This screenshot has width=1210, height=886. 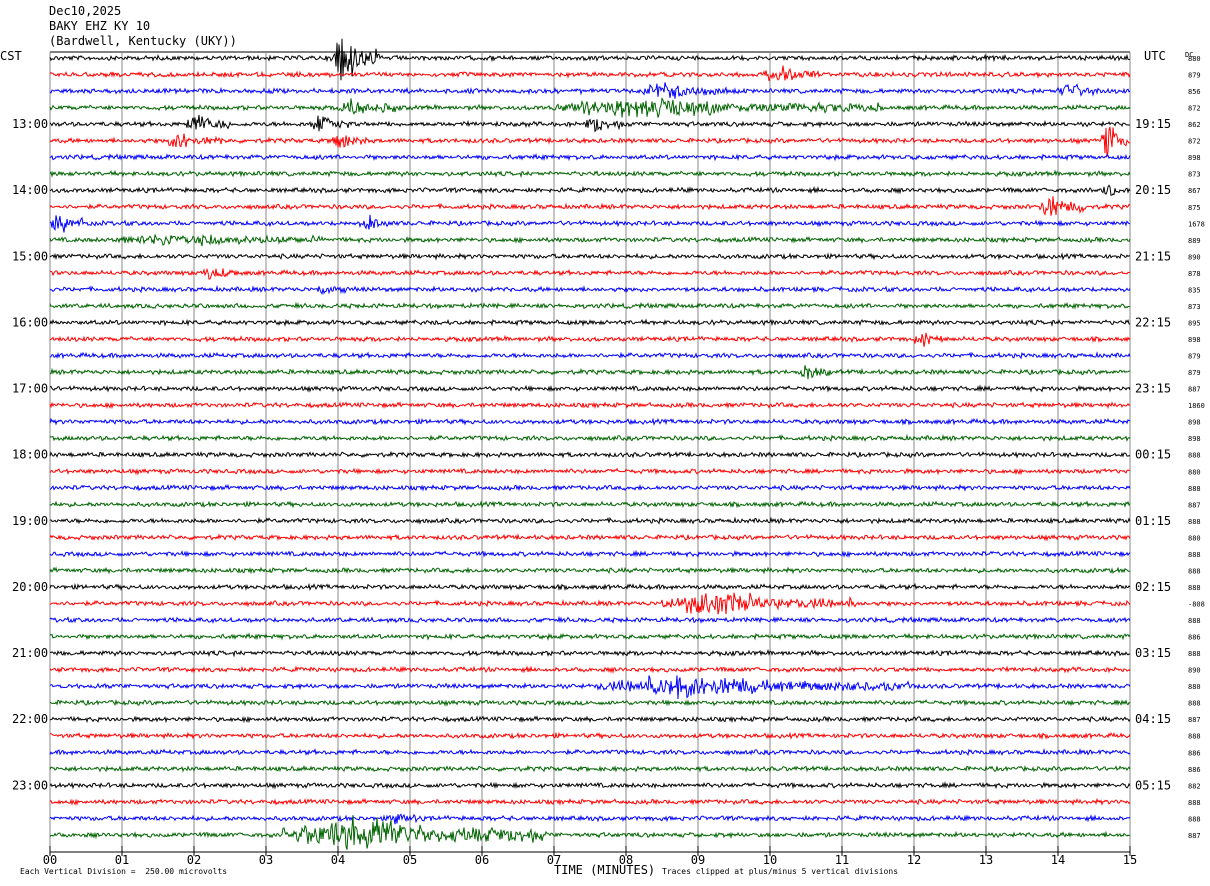 What do you see at coordinates (30, 521) in the screenshot?
I see `left-hour-label: 19:00` at bounding box center [30, 521].